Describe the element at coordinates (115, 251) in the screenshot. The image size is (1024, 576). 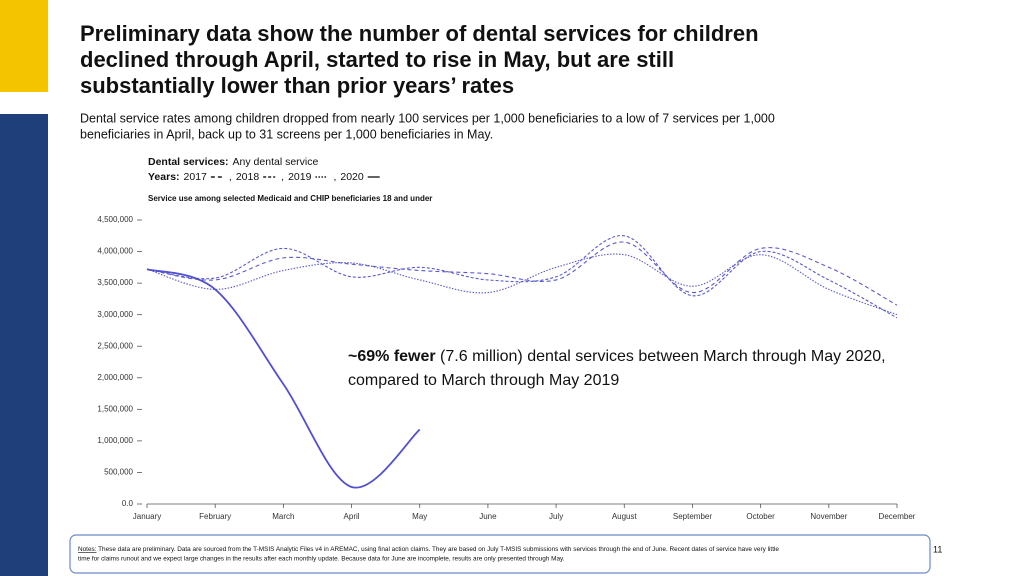
I see `y-tick-label: 4,000,000` at that location.